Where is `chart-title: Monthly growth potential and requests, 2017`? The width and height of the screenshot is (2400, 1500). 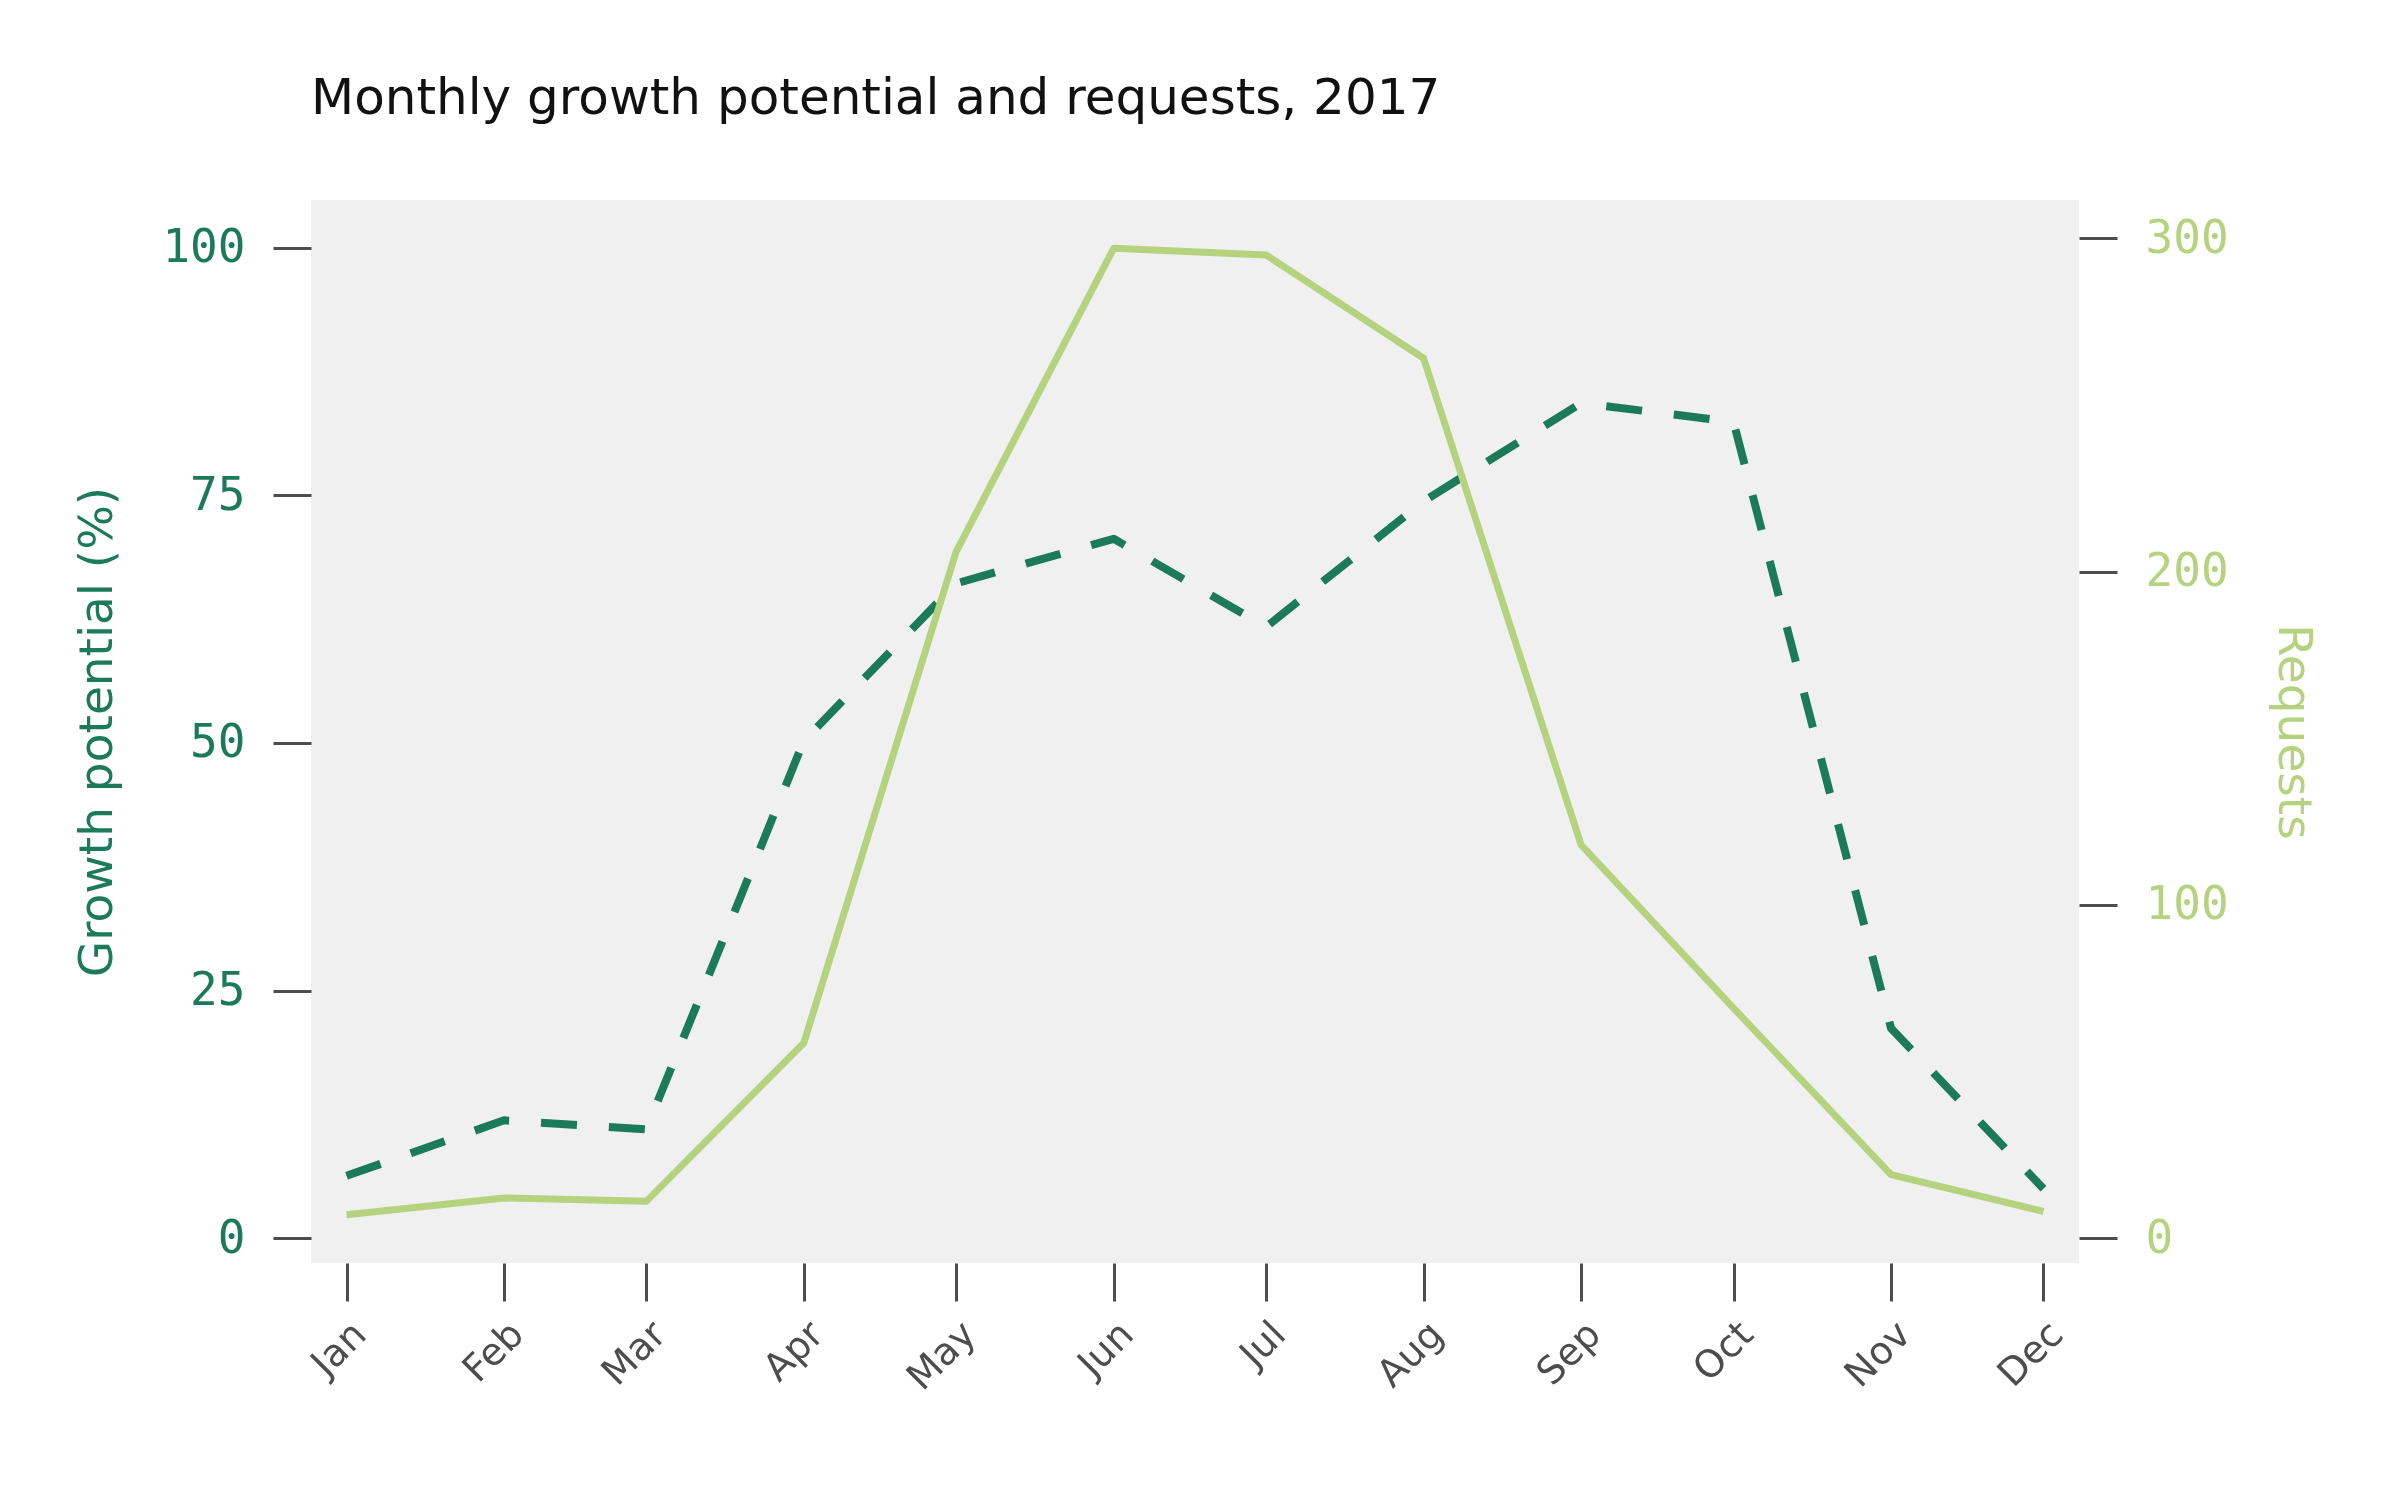
chart-title: Monthly growth potential and requests, 2017 is located at coordinates (876, 97).